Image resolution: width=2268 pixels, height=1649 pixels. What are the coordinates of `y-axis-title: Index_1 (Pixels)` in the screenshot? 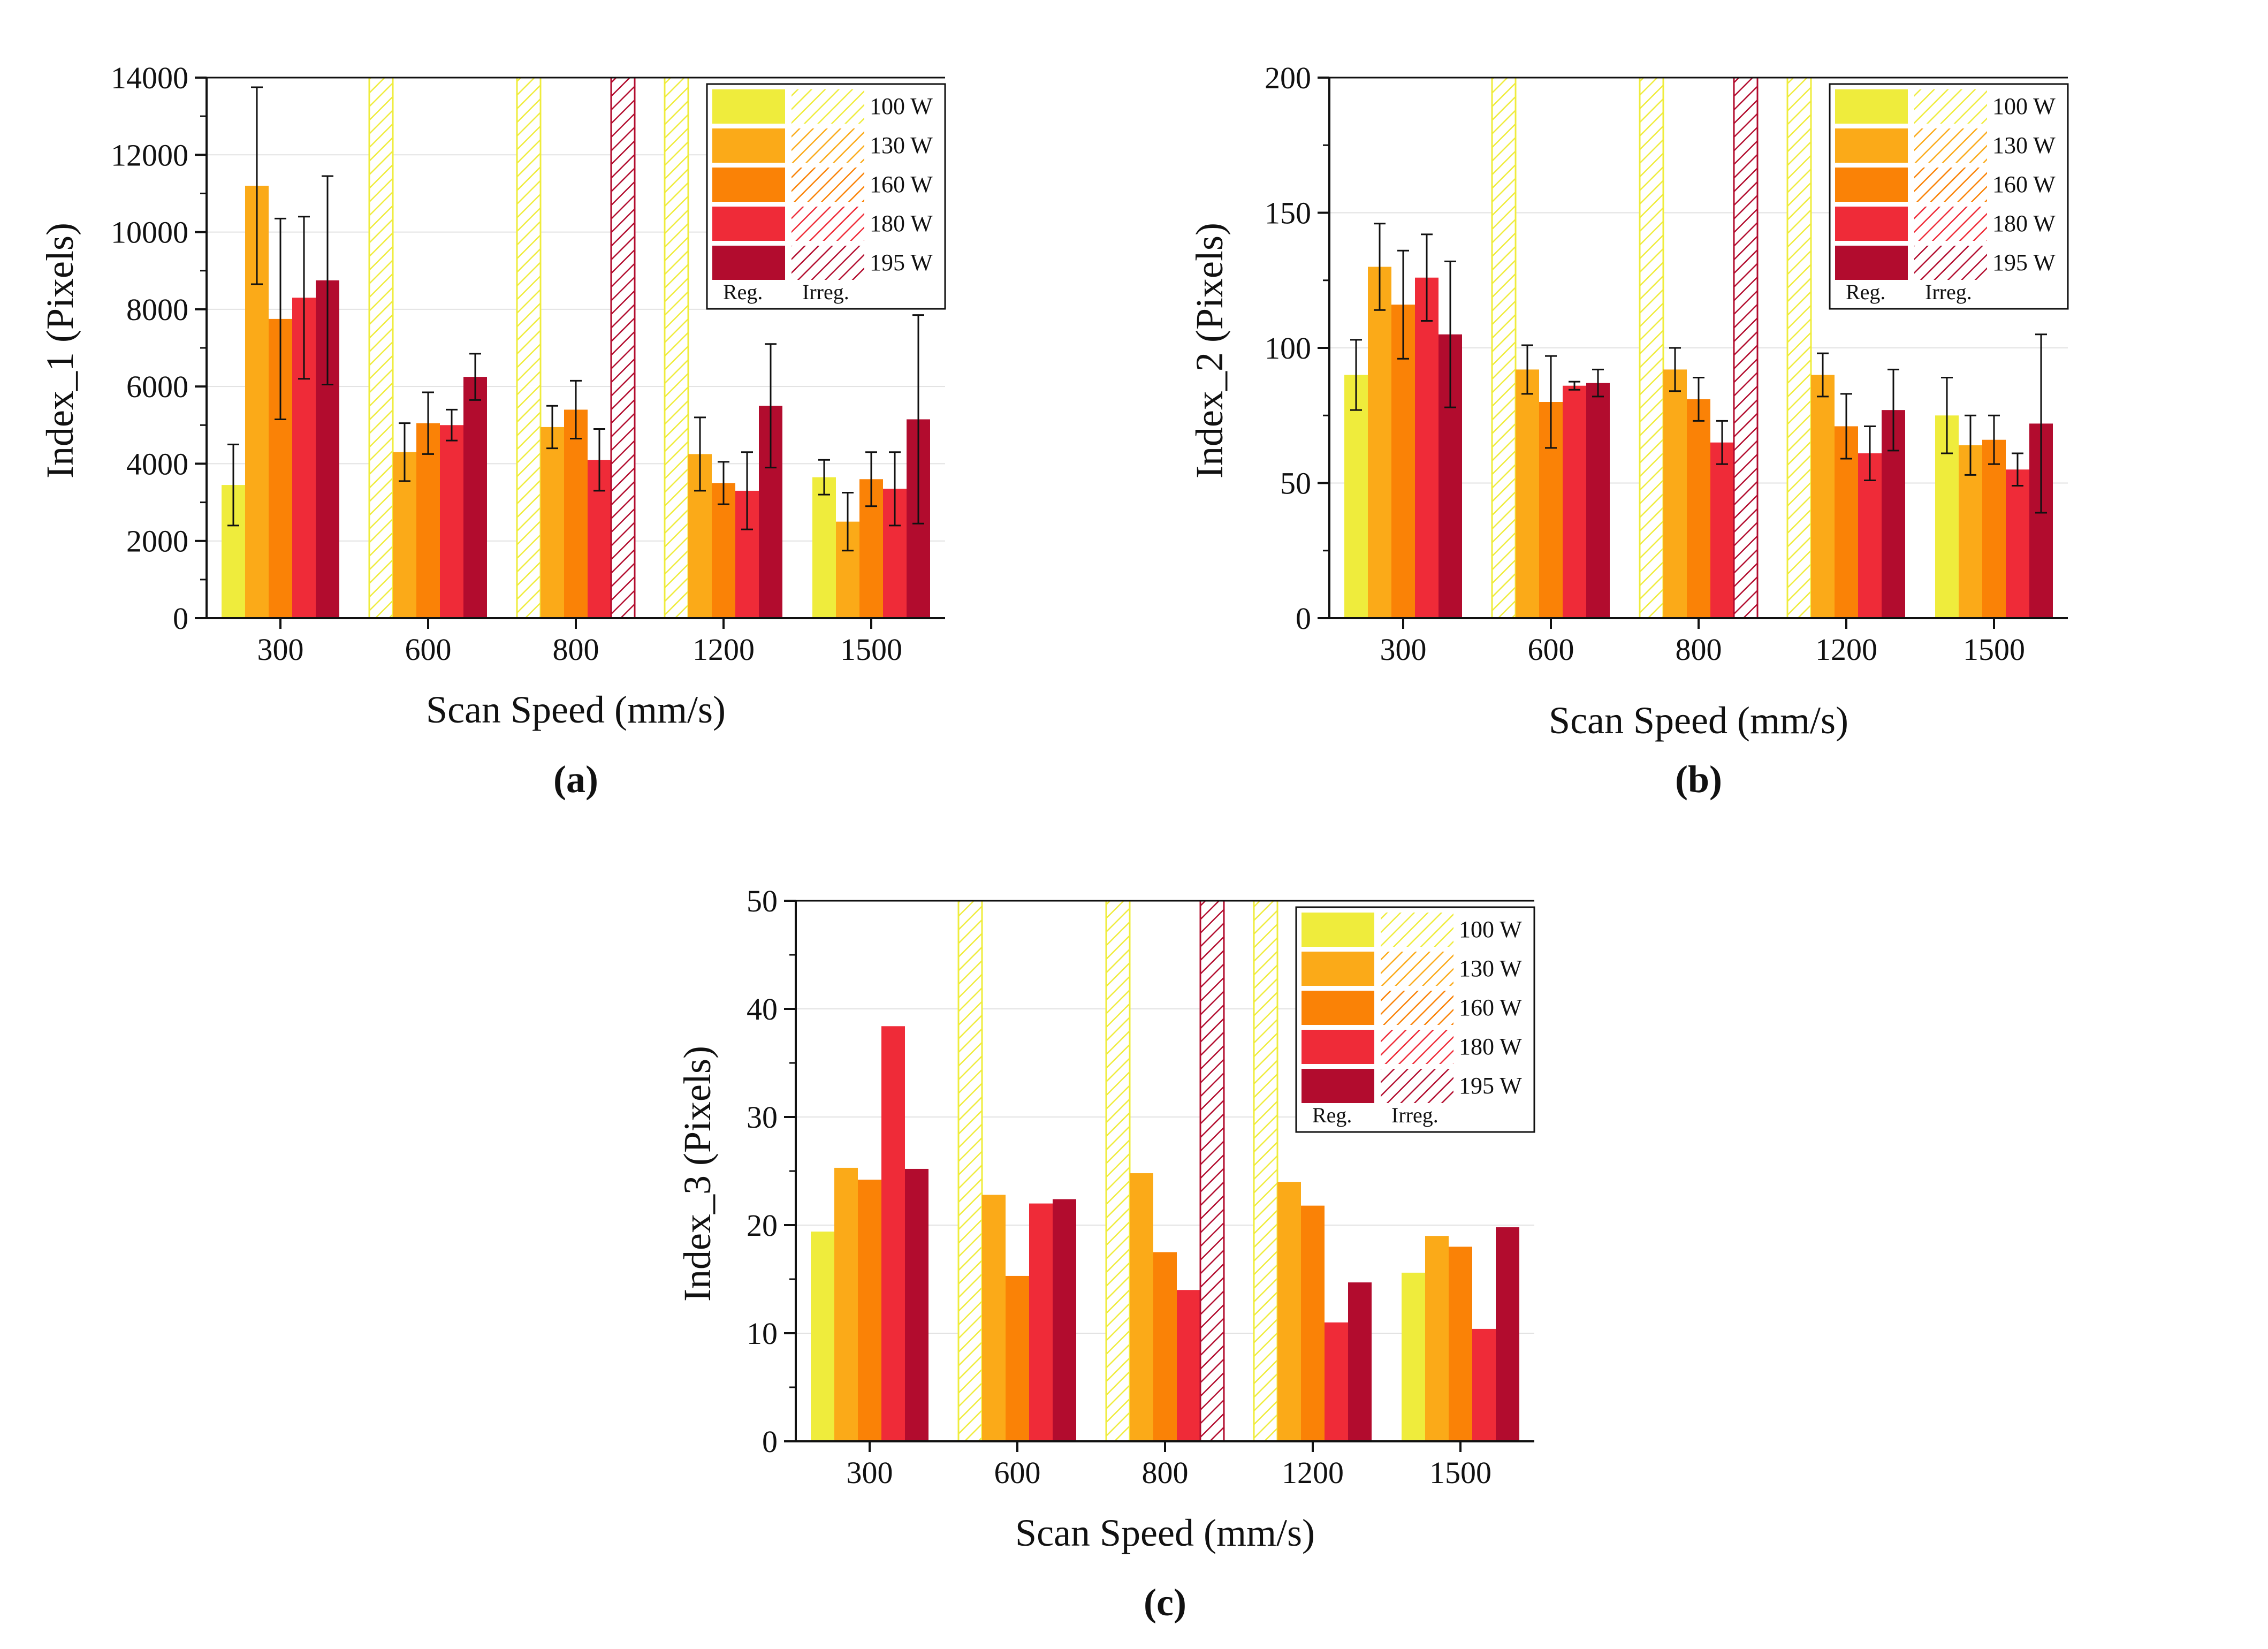 It's located at (60, 351).